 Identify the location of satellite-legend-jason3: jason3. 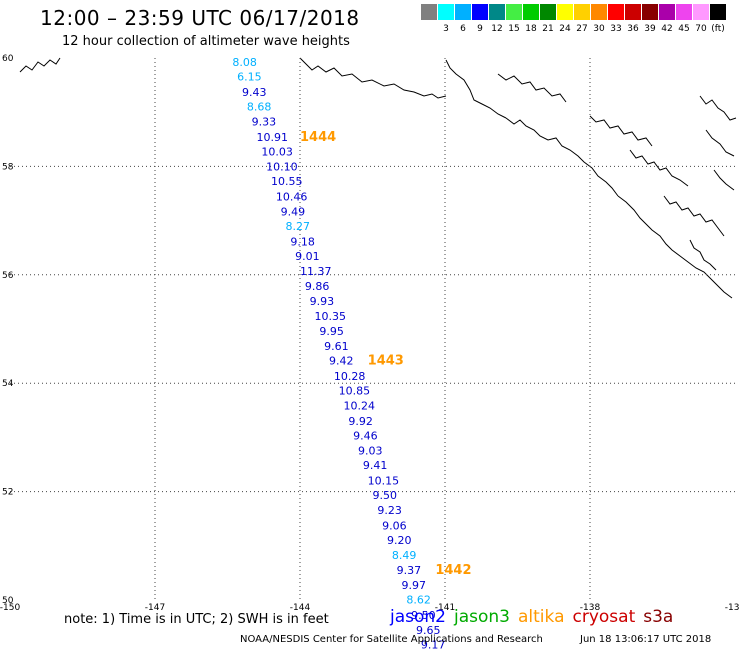
(482, 617).